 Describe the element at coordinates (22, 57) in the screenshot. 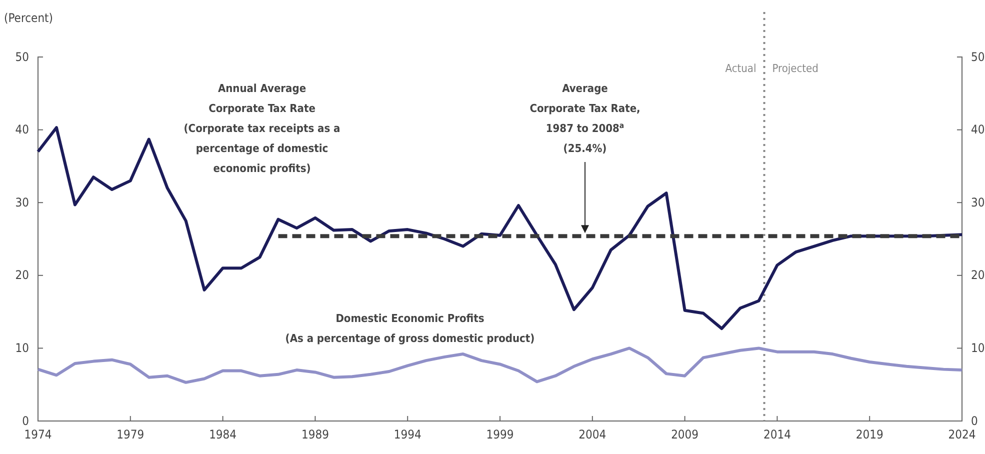

I see `y-tick-label: 50` at that location.